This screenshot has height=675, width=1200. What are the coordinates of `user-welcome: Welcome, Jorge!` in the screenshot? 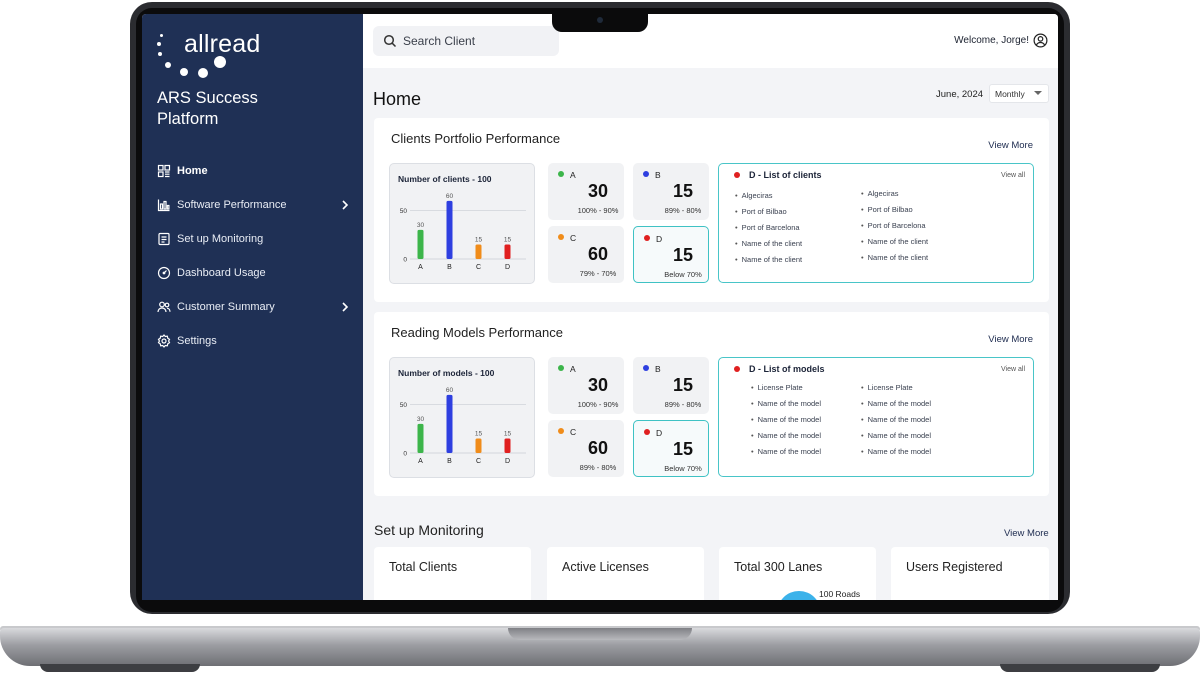 It's located at (1001, 40).